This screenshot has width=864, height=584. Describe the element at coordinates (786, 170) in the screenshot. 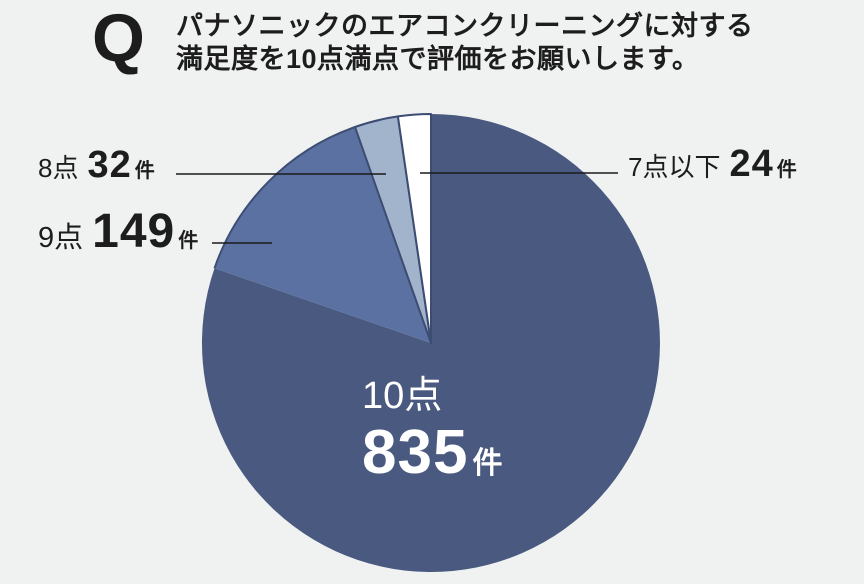

I see `label-7-unit: 件` at that location.